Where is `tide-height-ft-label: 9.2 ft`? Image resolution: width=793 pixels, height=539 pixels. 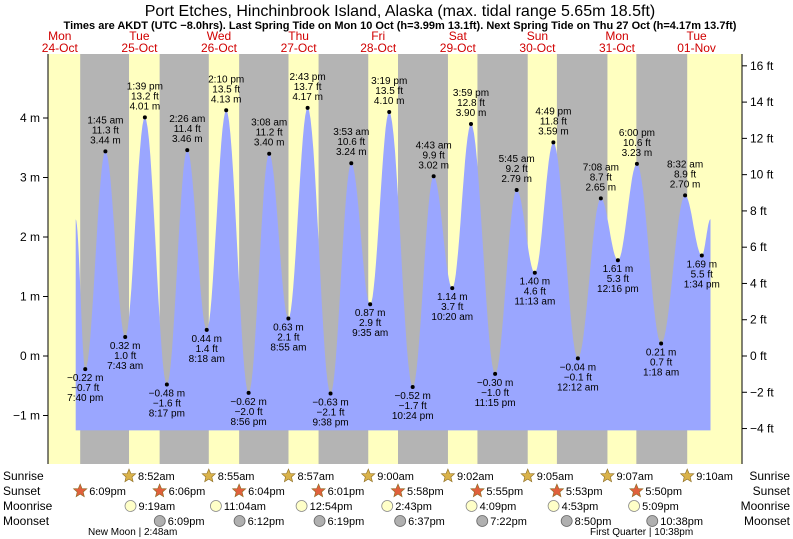
tide-height-ft-label: 9.2 ft is located at coordinates (517, 169).